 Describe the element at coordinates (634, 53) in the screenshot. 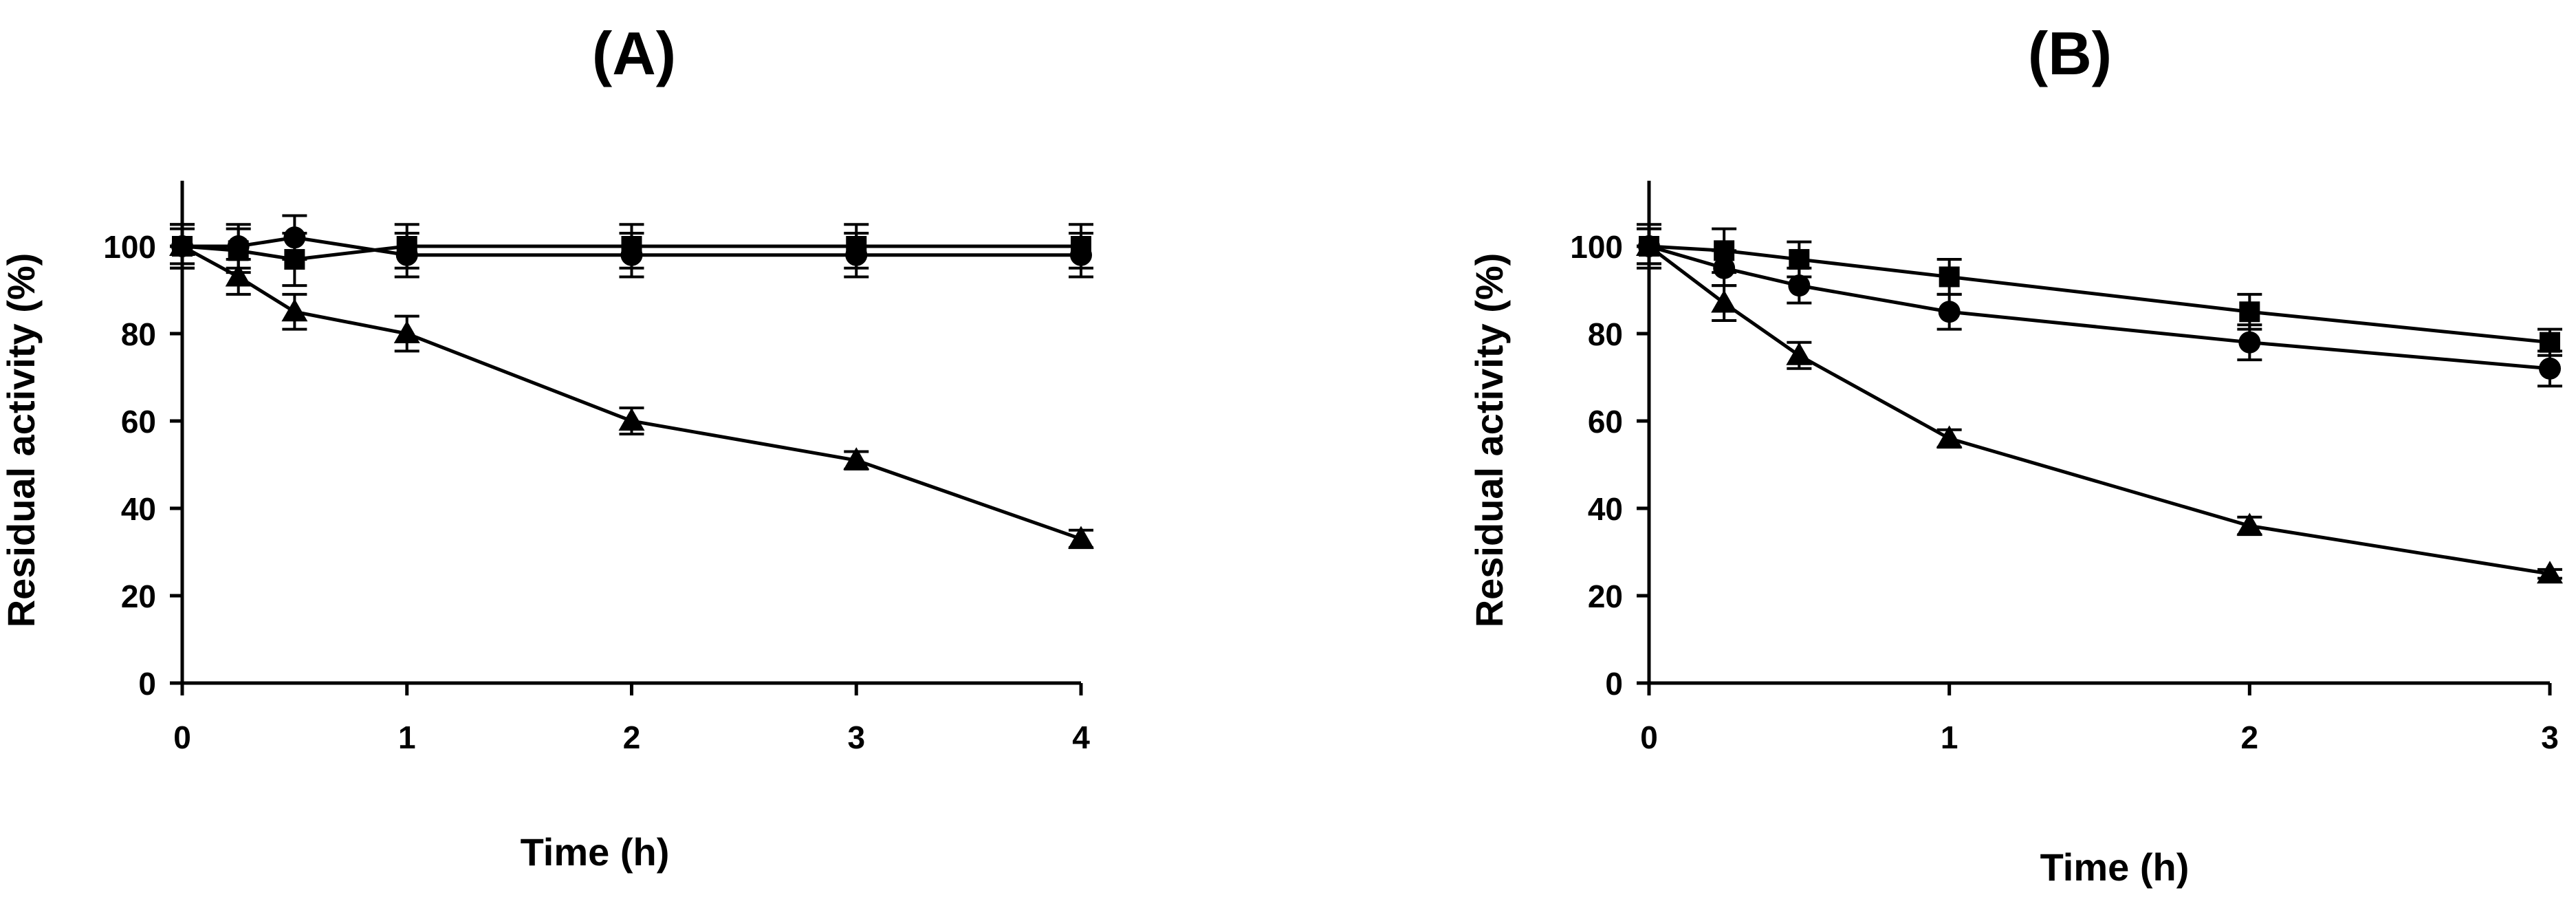

I see `panel-title: (A)` at that location.